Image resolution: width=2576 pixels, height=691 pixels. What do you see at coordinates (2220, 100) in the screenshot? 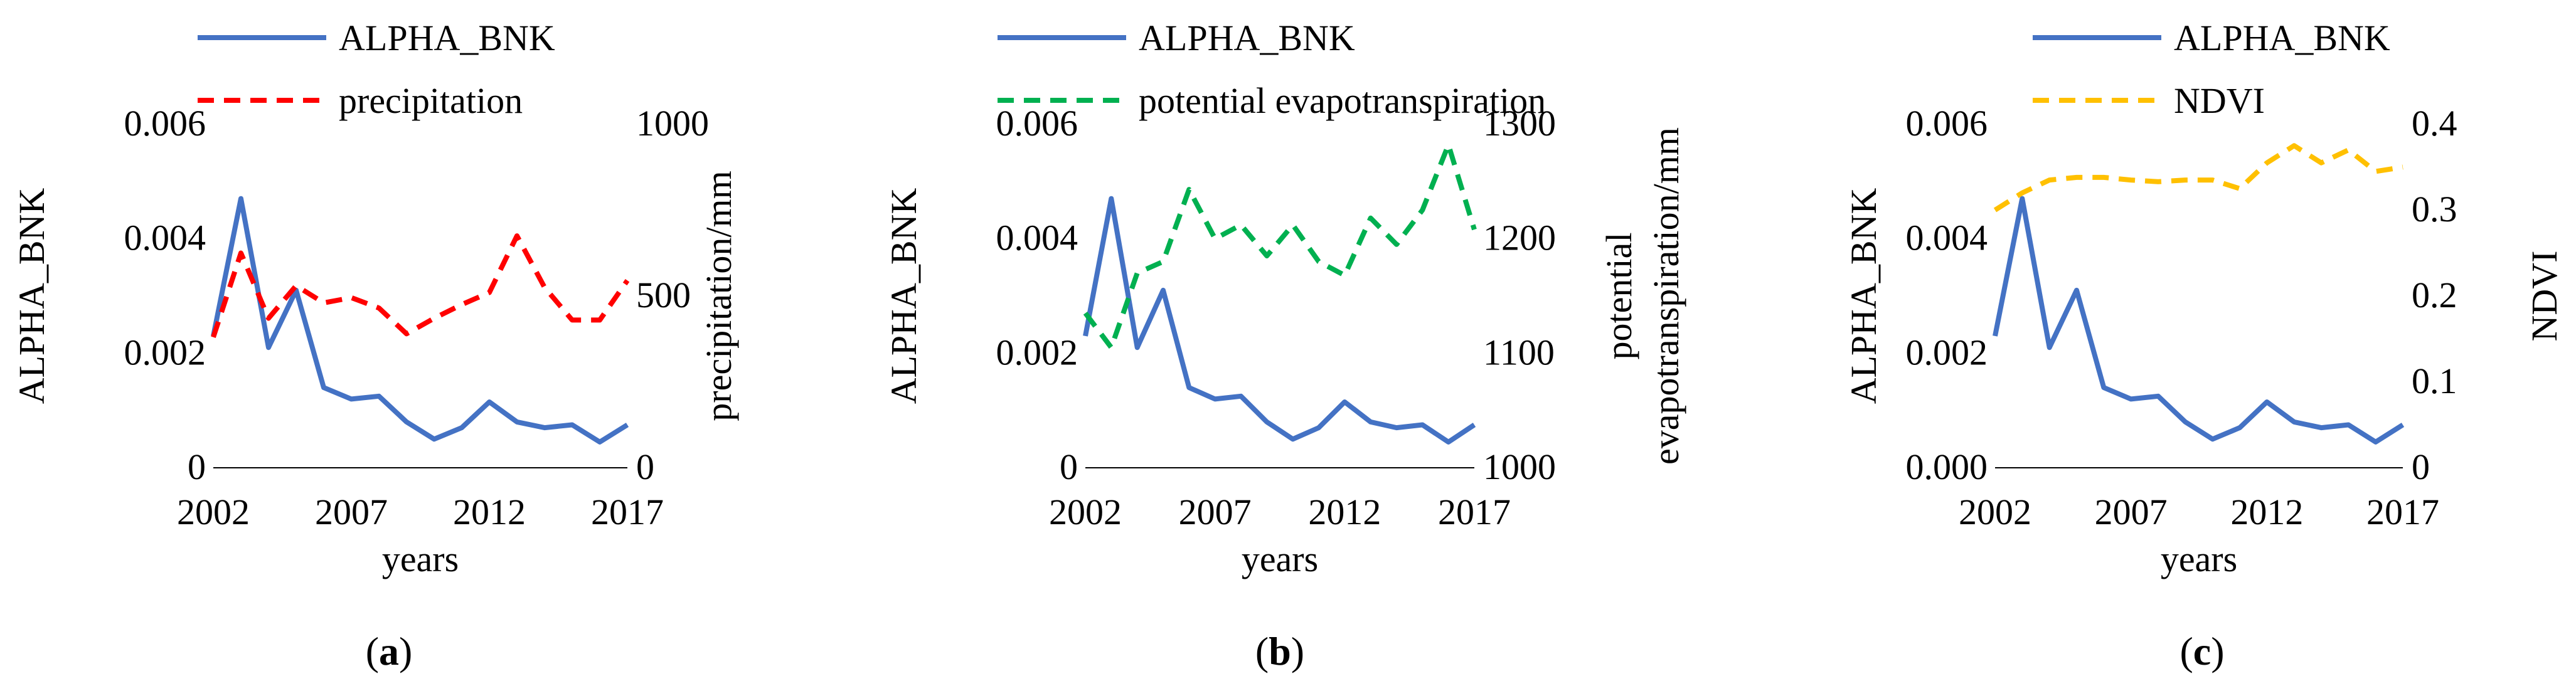
I see `legend-label: NDVI` at bounding box center [2220, 100].